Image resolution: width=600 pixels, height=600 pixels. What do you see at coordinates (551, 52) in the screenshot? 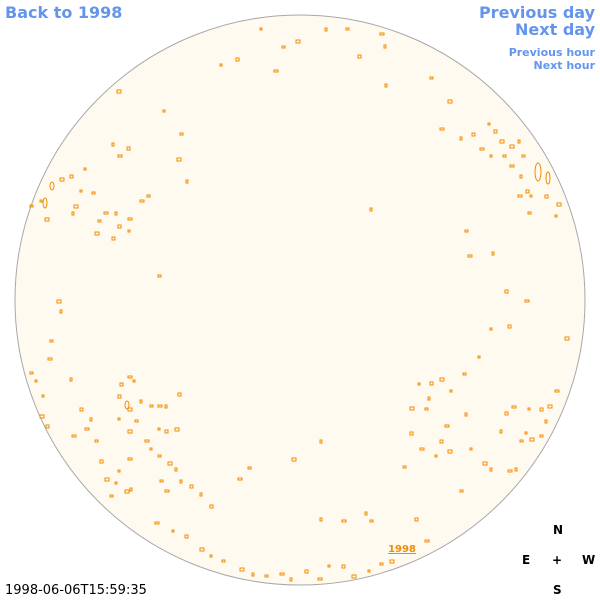
I see `previous-hour-link: Previous hour` at bounding box center [551, 52].